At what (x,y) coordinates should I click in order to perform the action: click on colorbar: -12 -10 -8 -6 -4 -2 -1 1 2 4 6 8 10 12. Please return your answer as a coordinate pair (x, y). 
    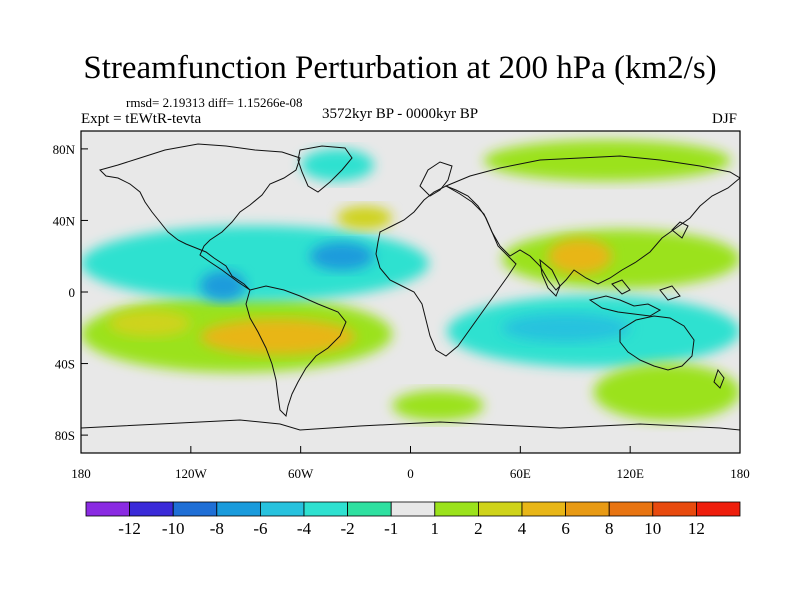
    Looking at the image, I should click on (413, 519).